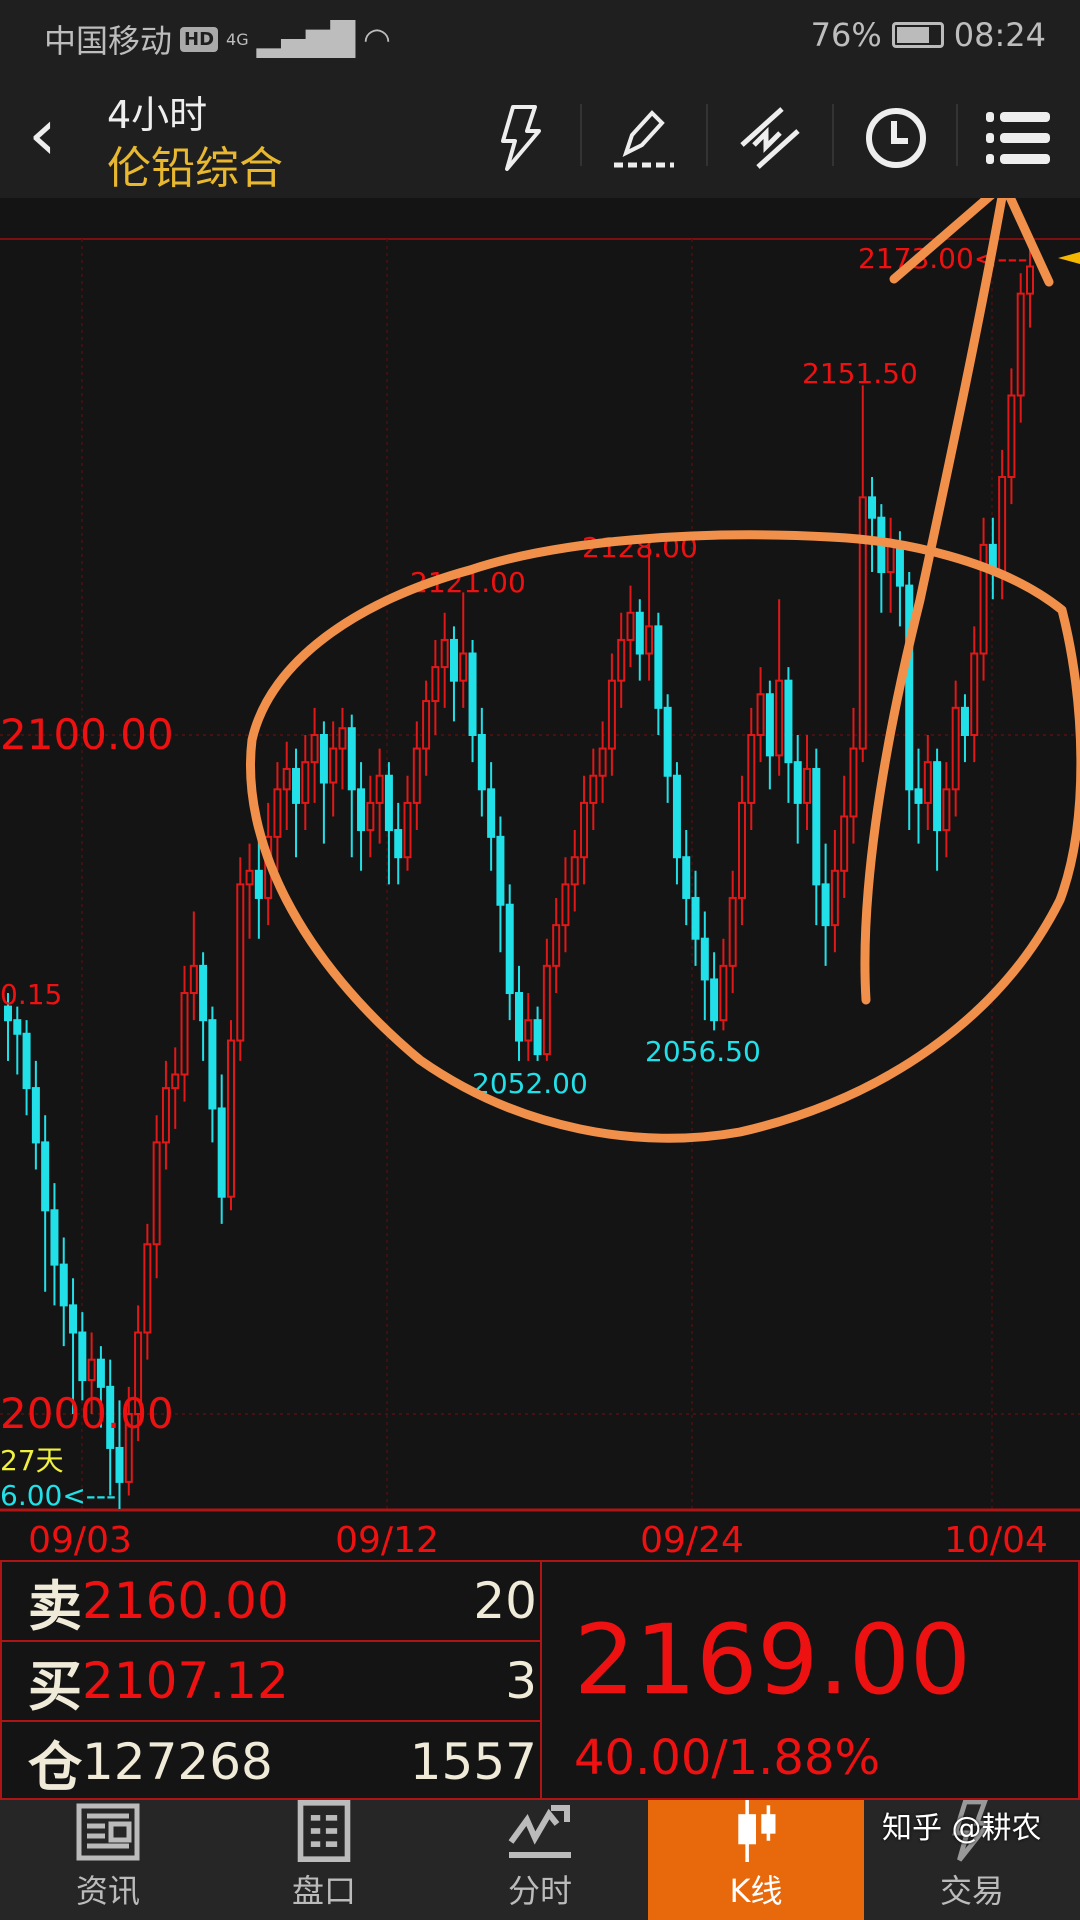 The width and height of the screenshot is (1080, 1920). I want to click on nav-intraday: 分时, so click(540, 1860).